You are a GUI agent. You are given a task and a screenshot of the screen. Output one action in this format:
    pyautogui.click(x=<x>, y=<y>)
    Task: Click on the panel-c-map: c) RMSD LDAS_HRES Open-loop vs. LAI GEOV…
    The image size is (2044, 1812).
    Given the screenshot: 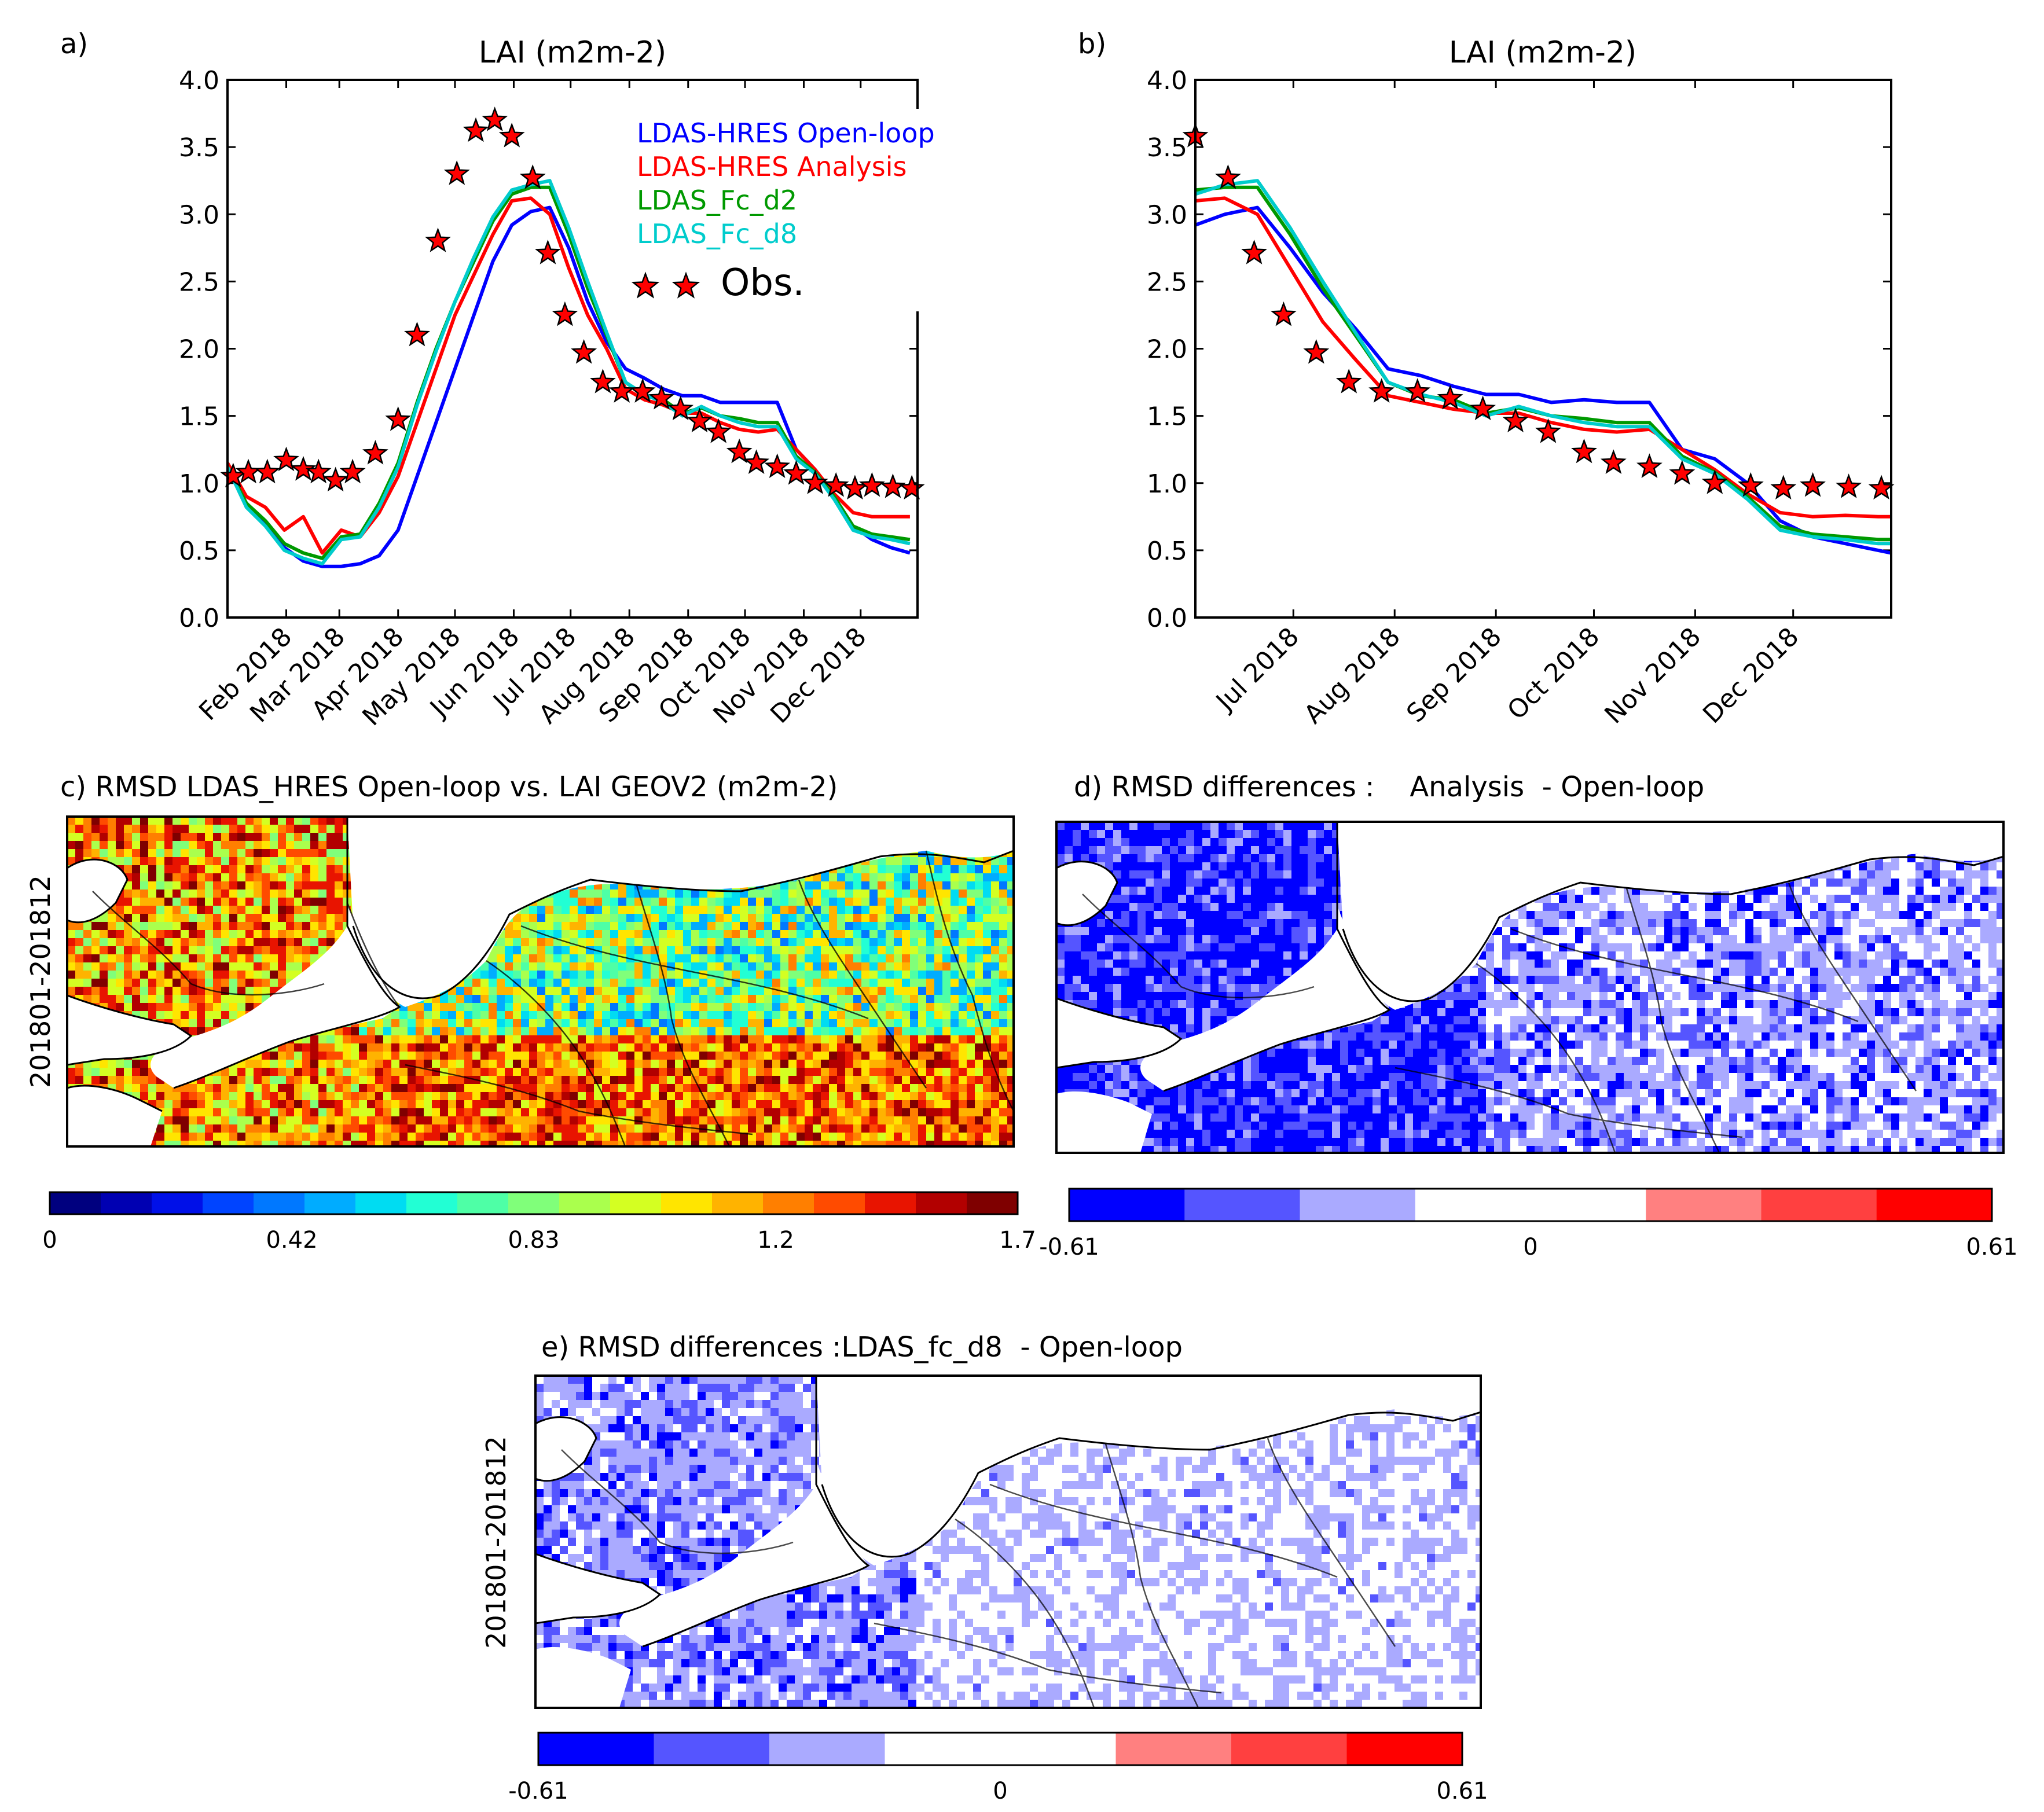 What is the action you would take?
    pyautogui.click(x=530, y=1012)
    